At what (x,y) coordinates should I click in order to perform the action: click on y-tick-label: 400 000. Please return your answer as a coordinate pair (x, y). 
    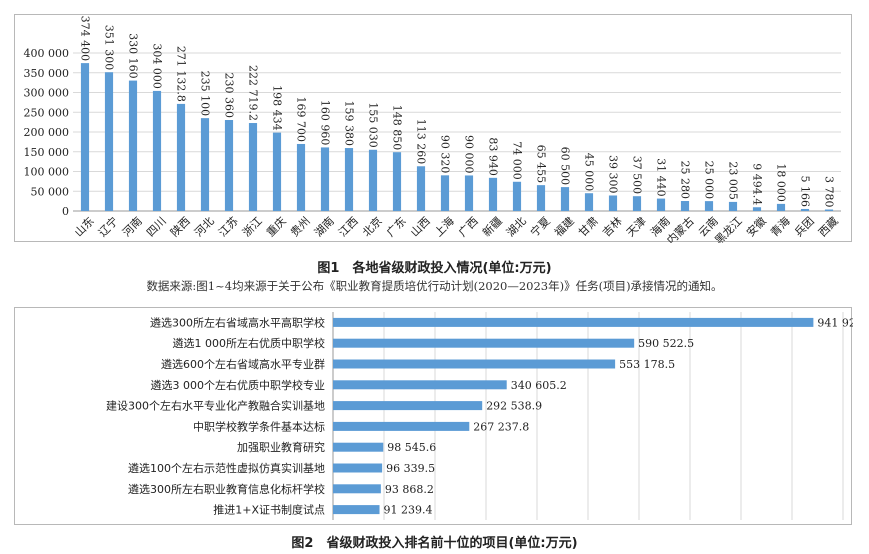
    Looking at the image, I should click on (47, 53).